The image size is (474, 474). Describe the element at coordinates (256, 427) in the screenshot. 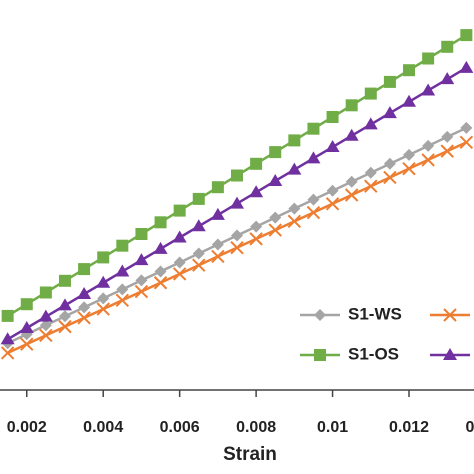

I see `x-tick-label: 0.008` at that location.